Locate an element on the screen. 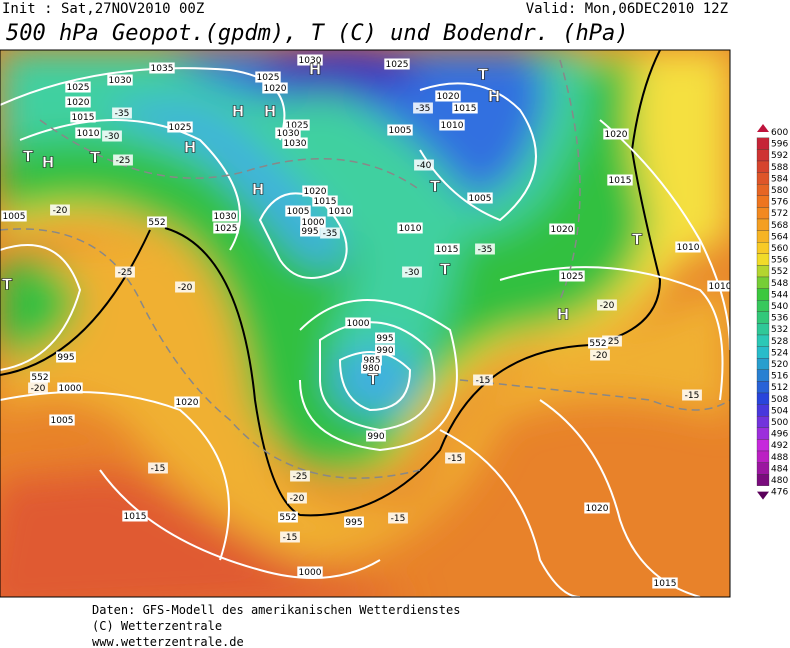  legend-value: 492 is located at coordinates (779, 446).